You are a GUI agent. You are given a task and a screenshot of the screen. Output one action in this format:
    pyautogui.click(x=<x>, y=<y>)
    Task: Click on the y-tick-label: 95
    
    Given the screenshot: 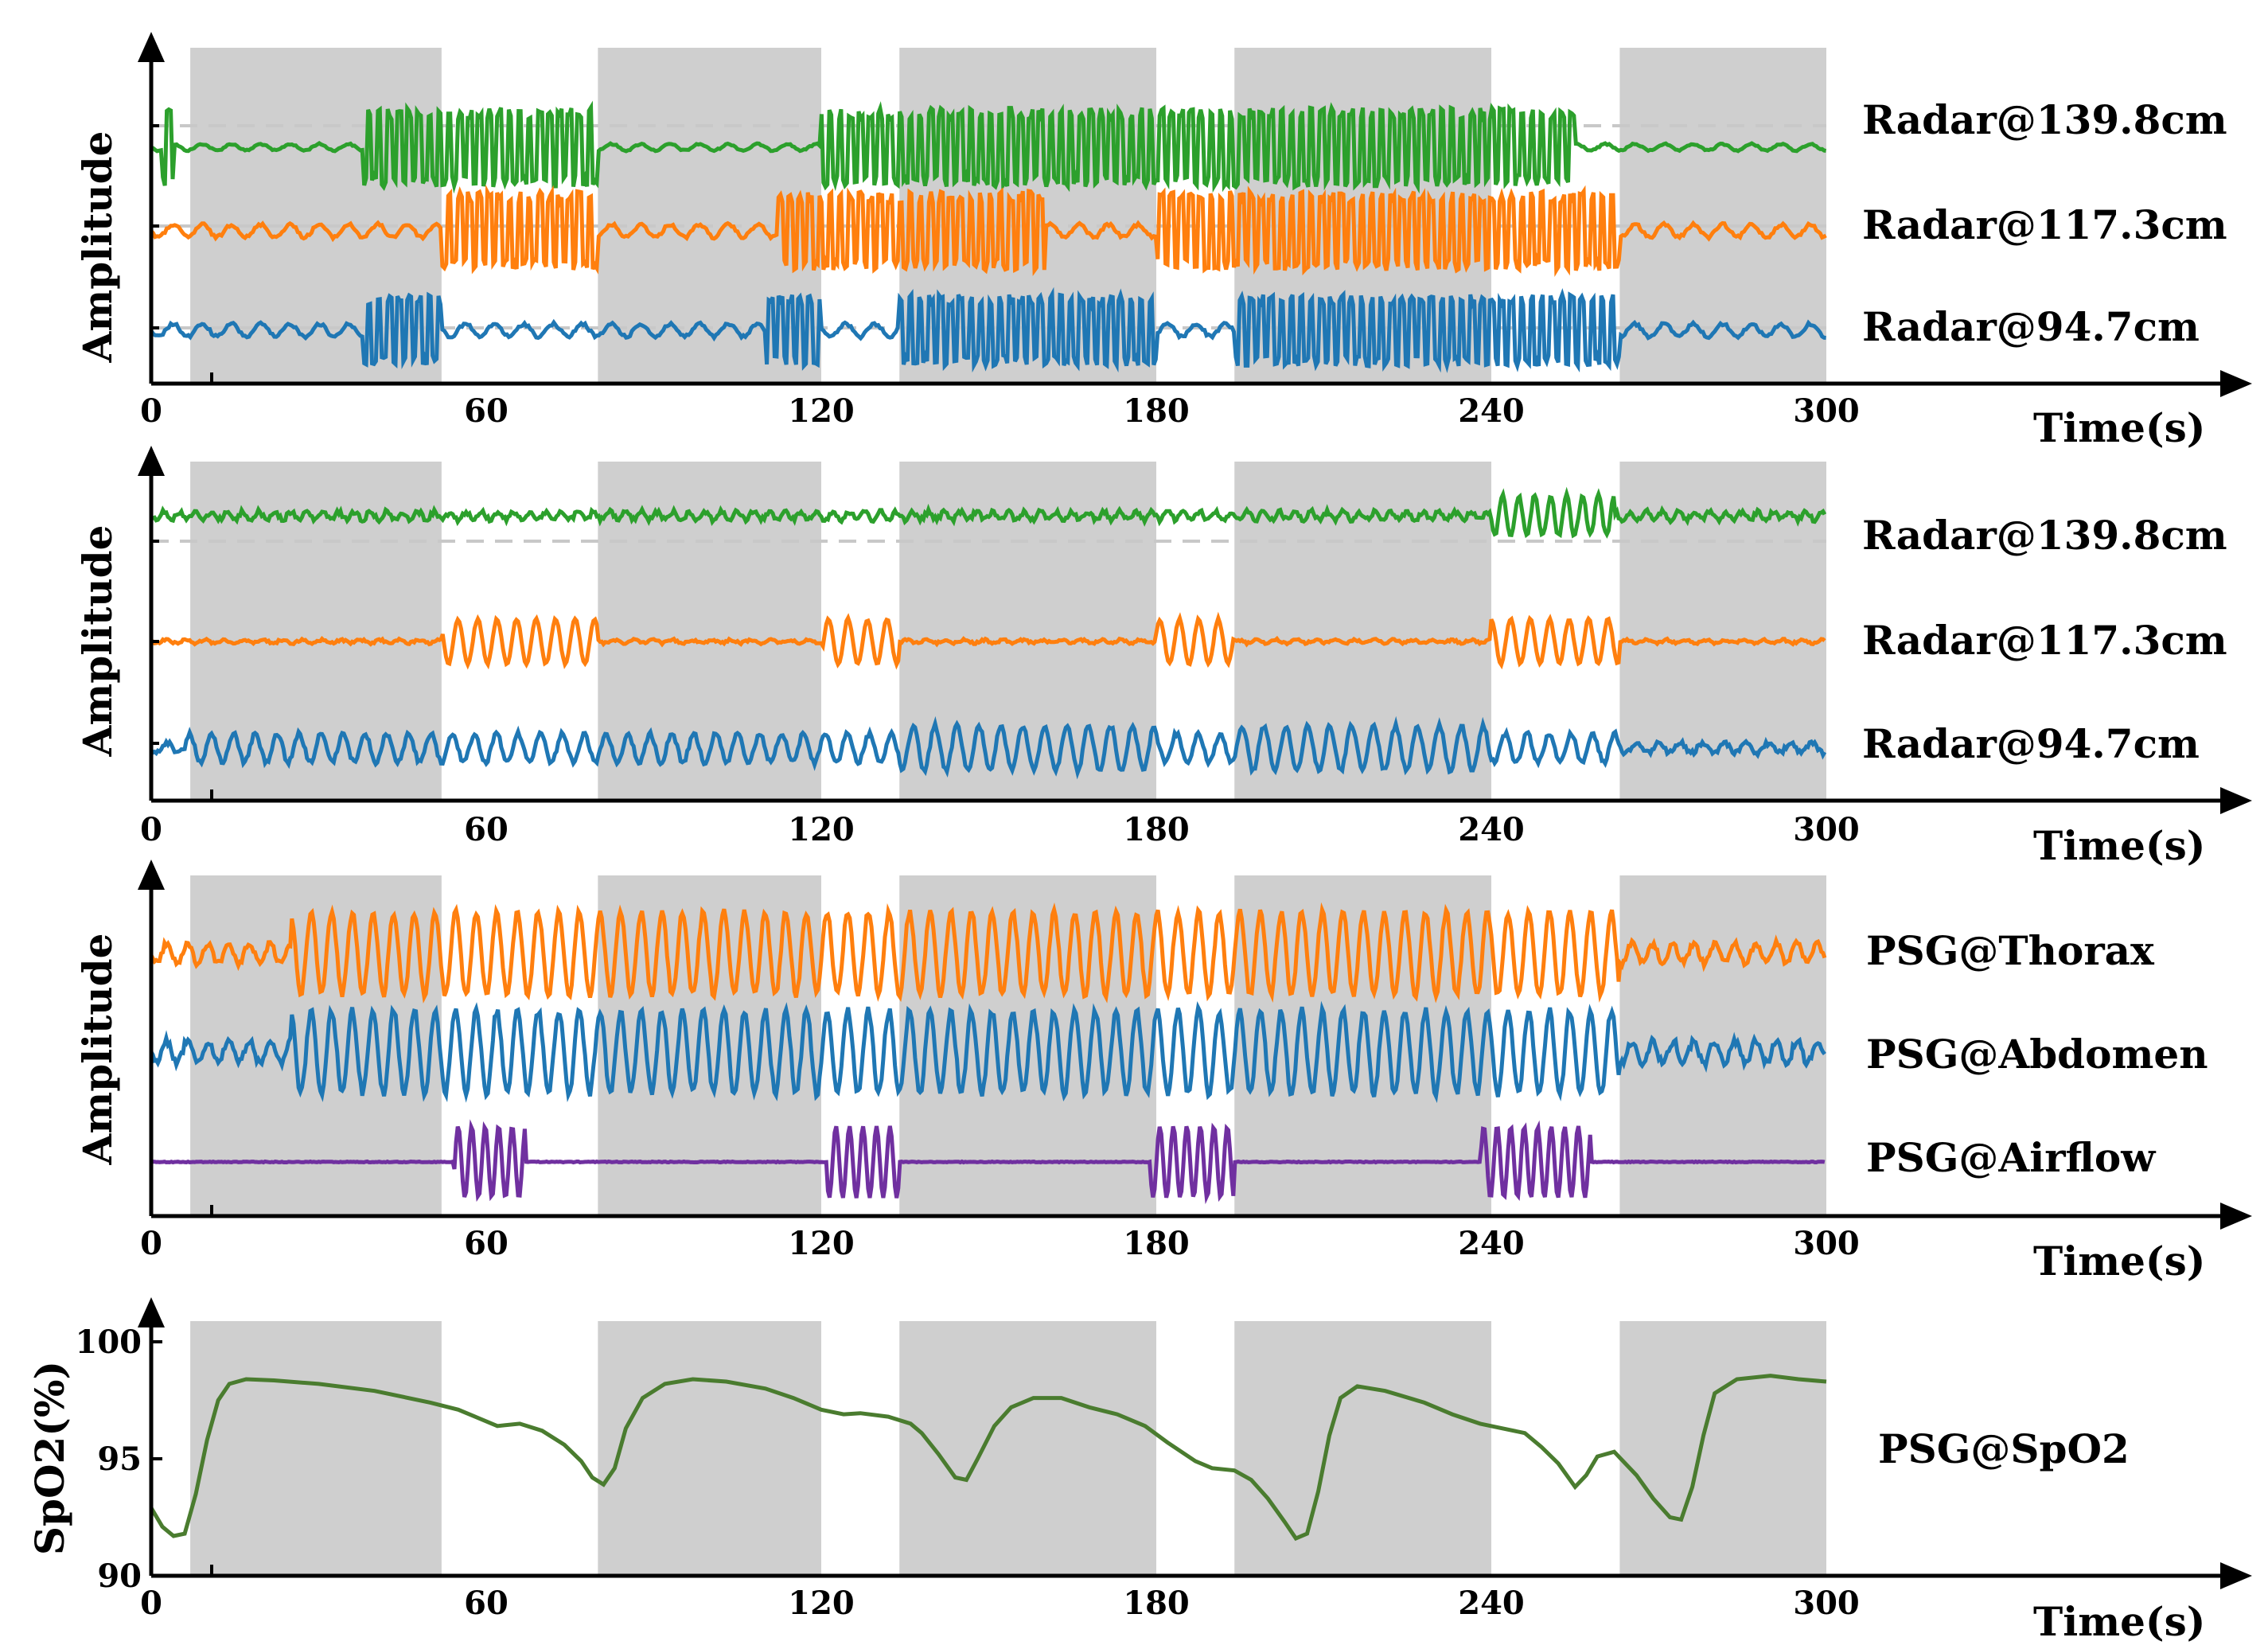 What is the action you would take?
    pyautogui.click(x=119, y=1459)
    